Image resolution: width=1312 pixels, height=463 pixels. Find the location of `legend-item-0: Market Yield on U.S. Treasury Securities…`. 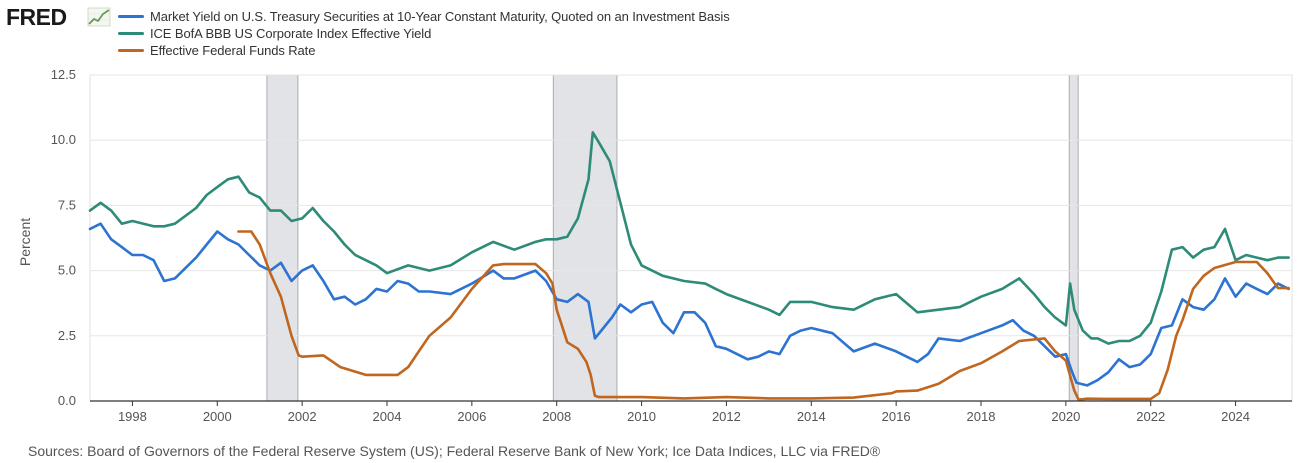

legend-item-0: Market Yield on U.S. Treasury Securities… is located at coordinates (424, 16).